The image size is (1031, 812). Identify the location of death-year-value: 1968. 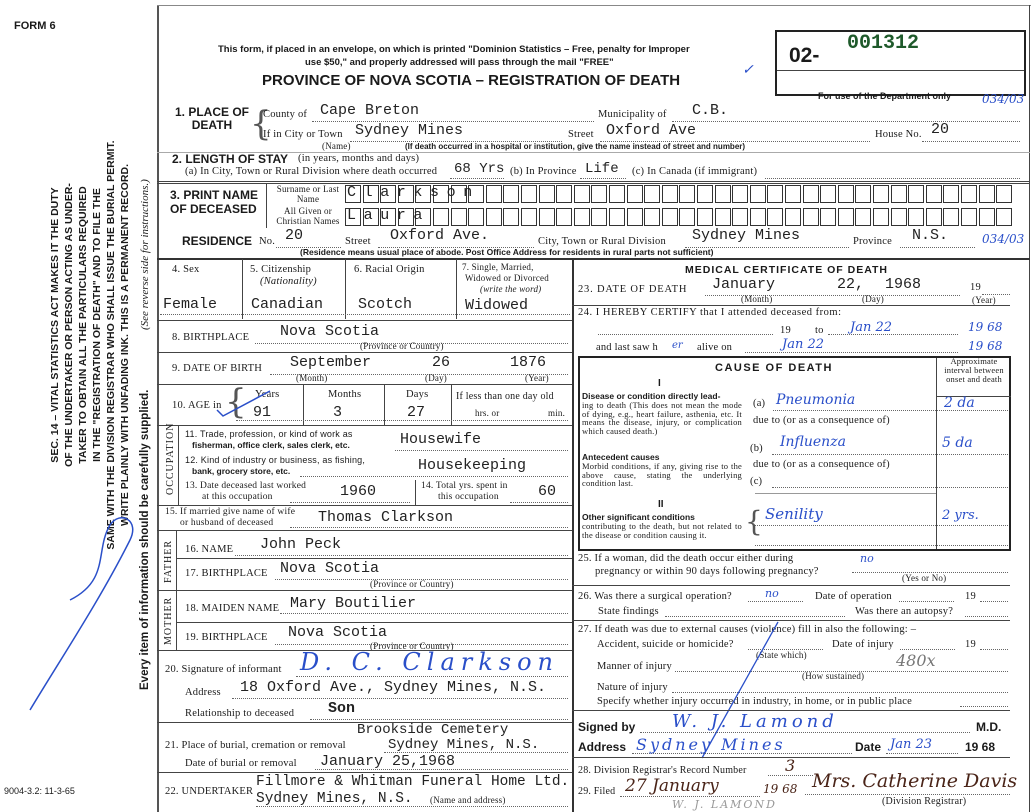
(903, 284).